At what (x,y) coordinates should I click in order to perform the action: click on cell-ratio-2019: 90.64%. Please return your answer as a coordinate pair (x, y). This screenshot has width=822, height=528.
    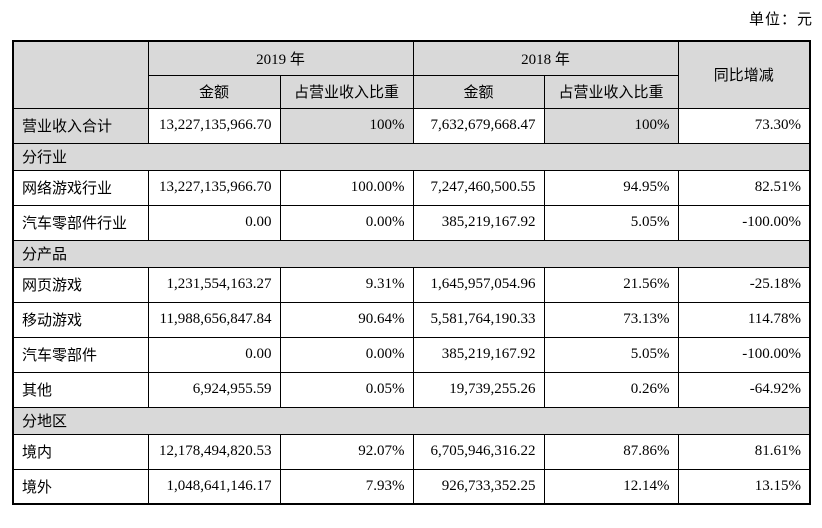
    Looking at the image, I should click on (346, 319).